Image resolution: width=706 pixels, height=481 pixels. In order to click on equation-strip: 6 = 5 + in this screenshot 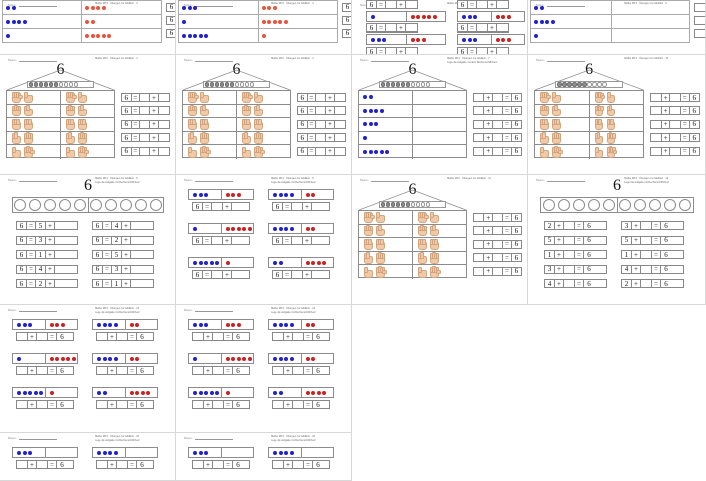, I will do `click(47, 225)`.